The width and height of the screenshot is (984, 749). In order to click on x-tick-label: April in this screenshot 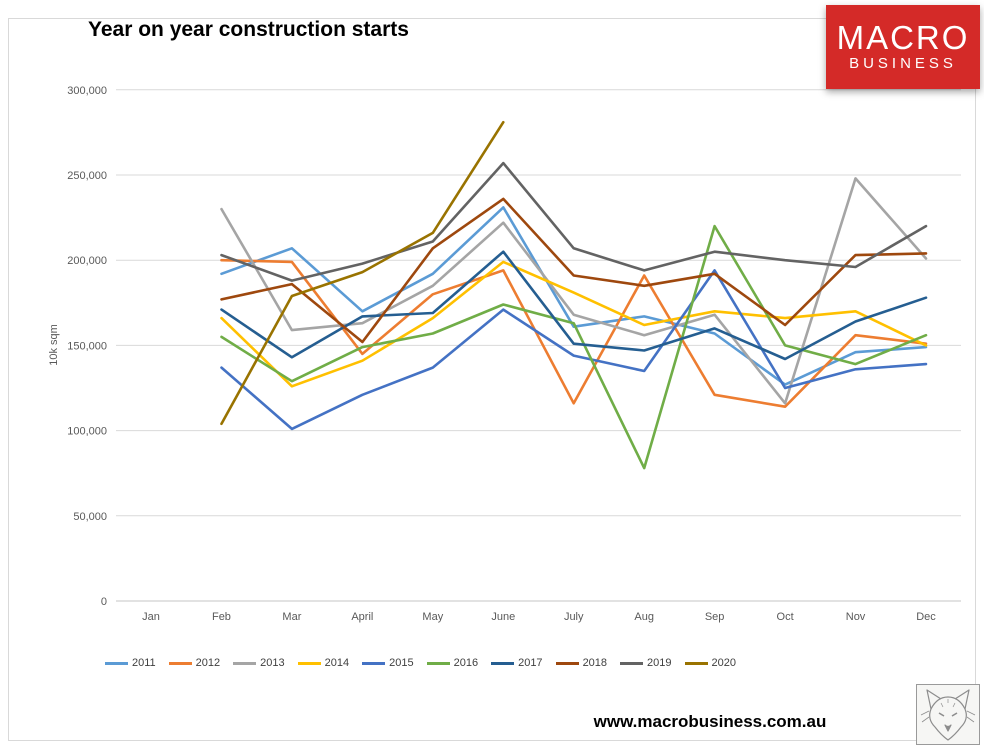, I will do `click(362, 617)`.